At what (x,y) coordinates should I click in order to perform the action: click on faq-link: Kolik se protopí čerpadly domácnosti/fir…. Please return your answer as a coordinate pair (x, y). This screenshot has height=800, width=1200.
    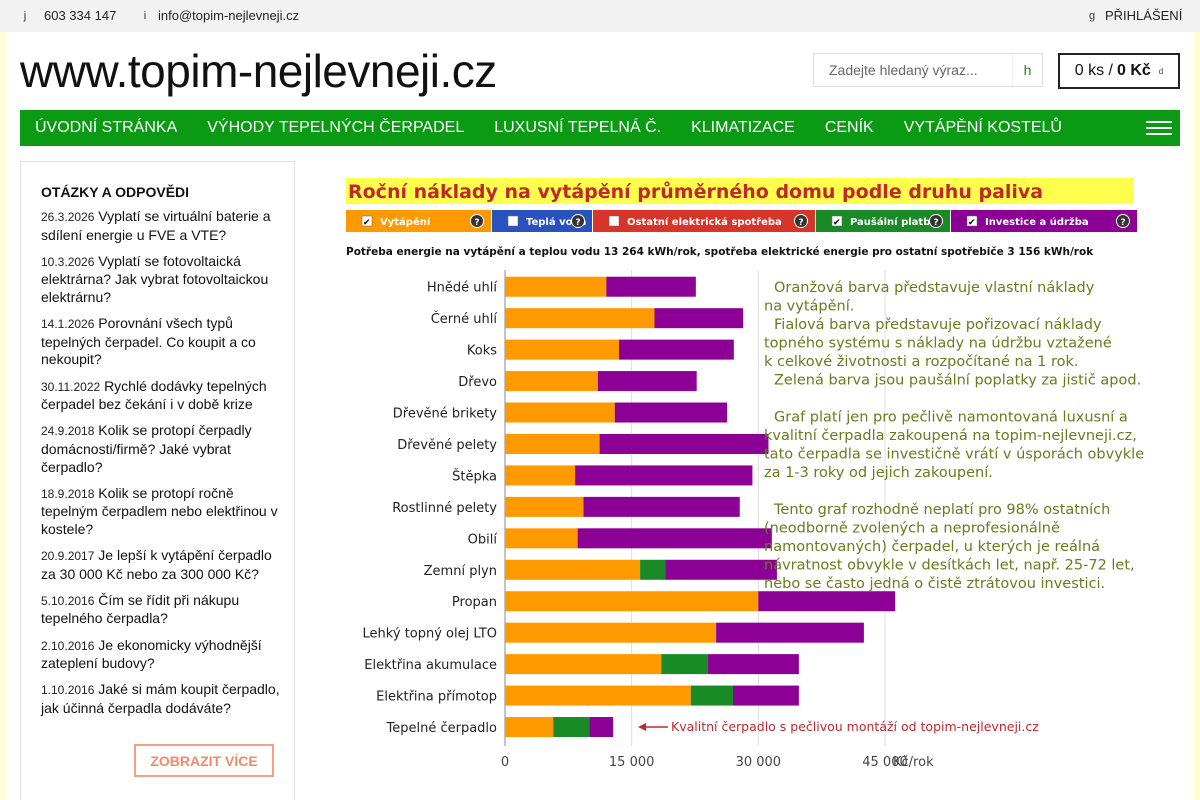
    Looking at the image, I should click on (146, 448).